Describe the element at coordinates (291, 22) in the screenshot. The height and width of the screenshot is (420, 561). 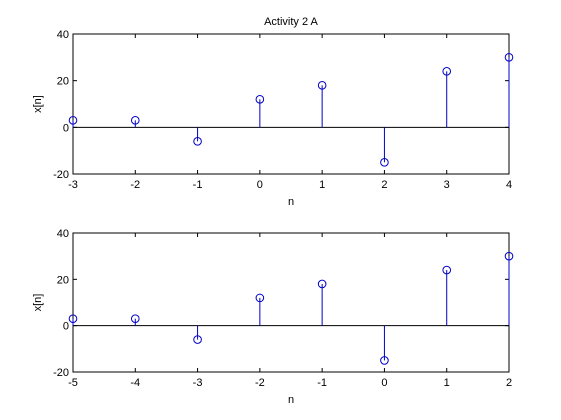
I see `chart-title: Activity 2 A` at that location.